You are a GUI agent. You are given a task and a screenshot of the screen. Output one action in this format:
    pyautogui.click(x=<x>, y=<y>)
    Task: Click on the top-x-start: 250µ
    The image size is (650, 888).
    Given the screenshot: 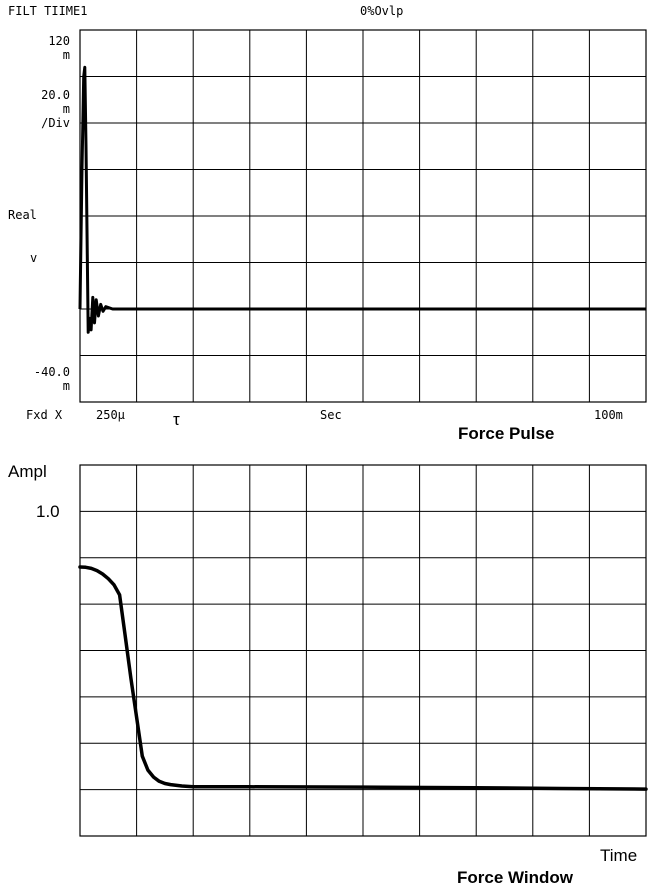 What is the action you would take?
    pyautogui.click(x=110, y=415)
    